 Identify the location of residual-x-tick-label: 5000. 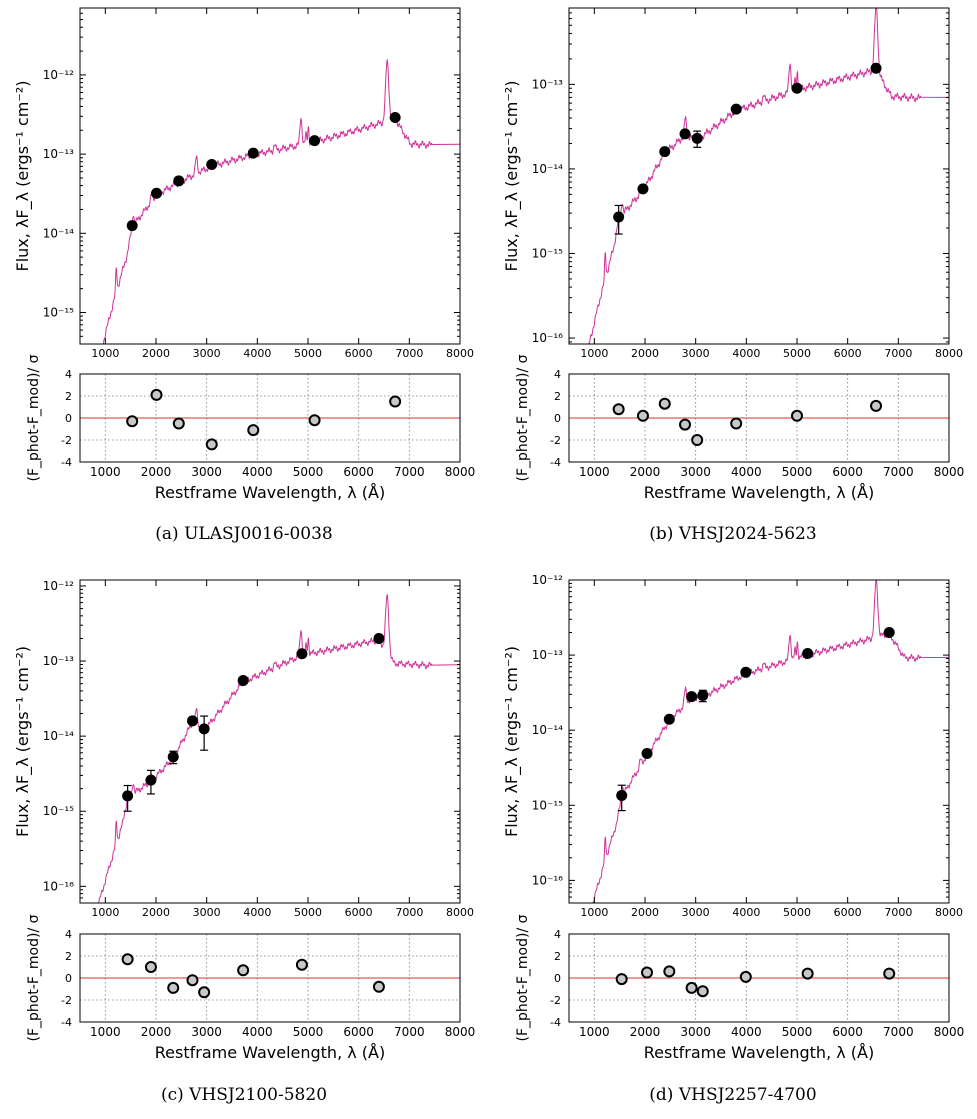
(797, 1032).